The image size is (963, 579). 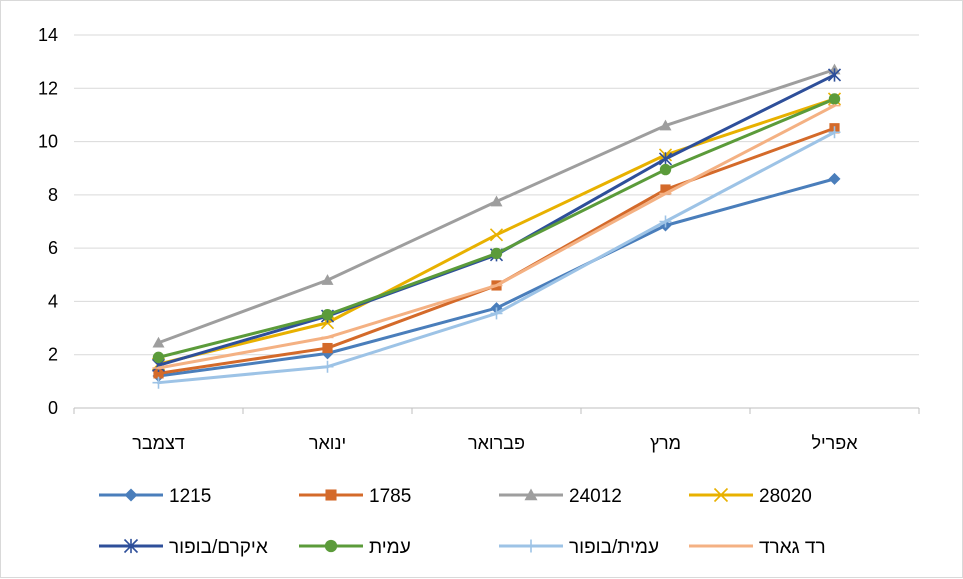 What do you see at coordinates (785, 496) in the screenshot?
I see `legend-label: 28020` at bounding box center [785, 496].